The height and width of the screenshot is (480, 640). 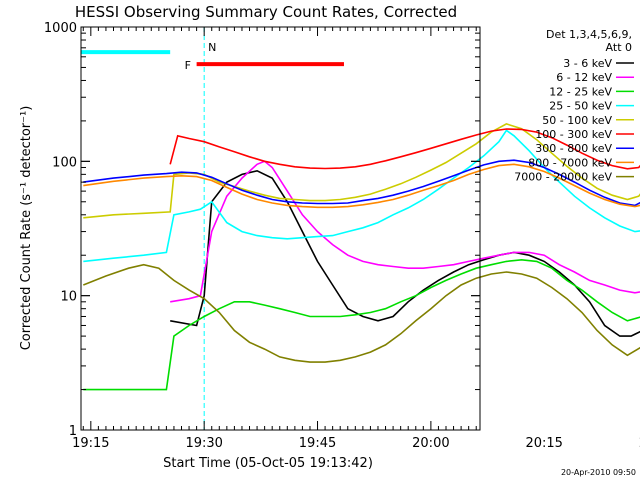 What do you see at coordinates (577, 120) in the screenshot?
I see `legend-entry-label: 50 - 100 keV` at bounding box center [577, 120].